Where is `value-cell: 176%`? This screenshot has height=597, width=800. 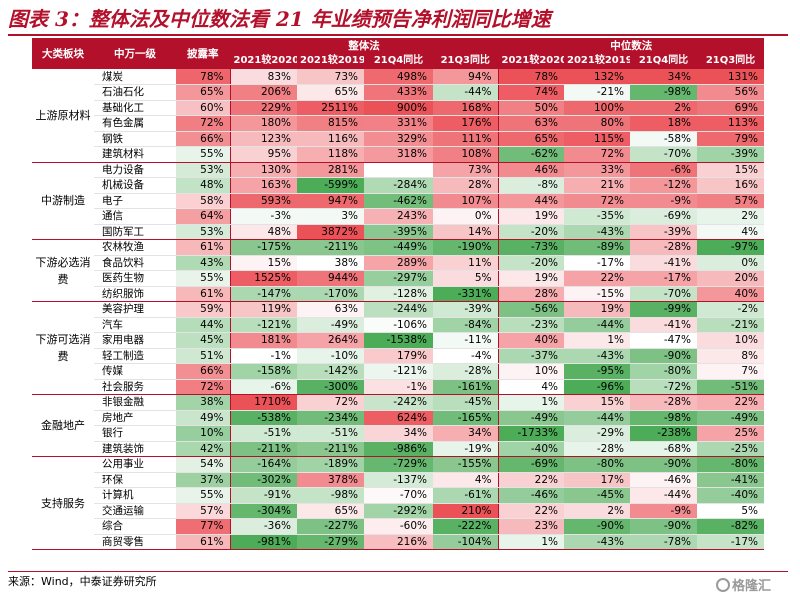
value-cell: 176% is located at coordinates (465, 123).